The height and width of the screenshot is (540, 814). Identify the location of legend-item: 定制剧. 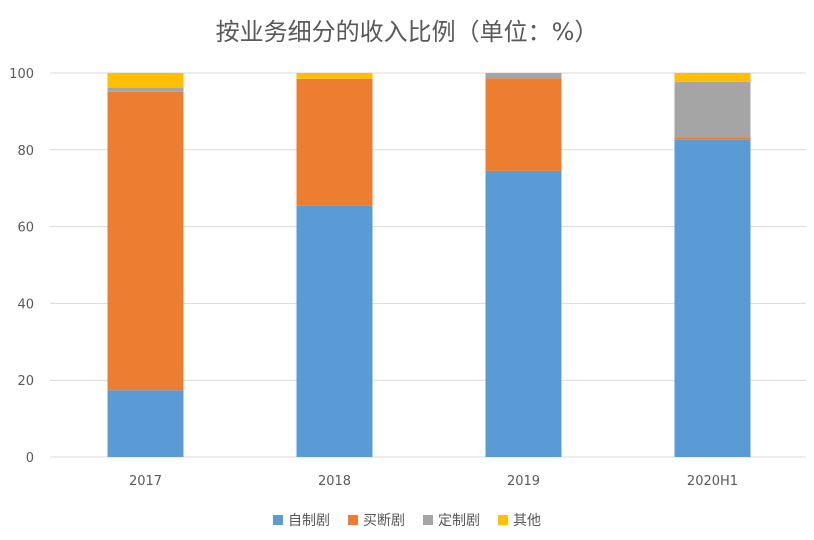
(451, 520).